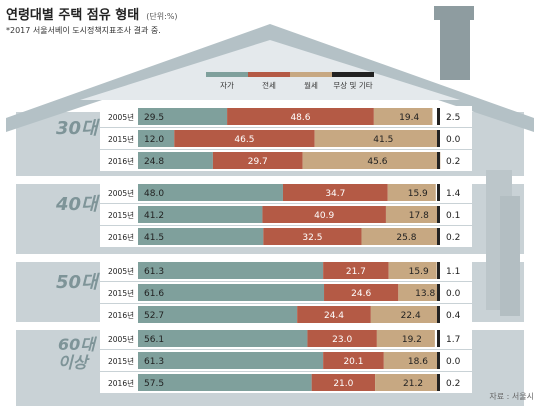 Image resolution: width=540 pixels, height=406 pixels. I want to click on value-label: 45.6, so click(377, 162).